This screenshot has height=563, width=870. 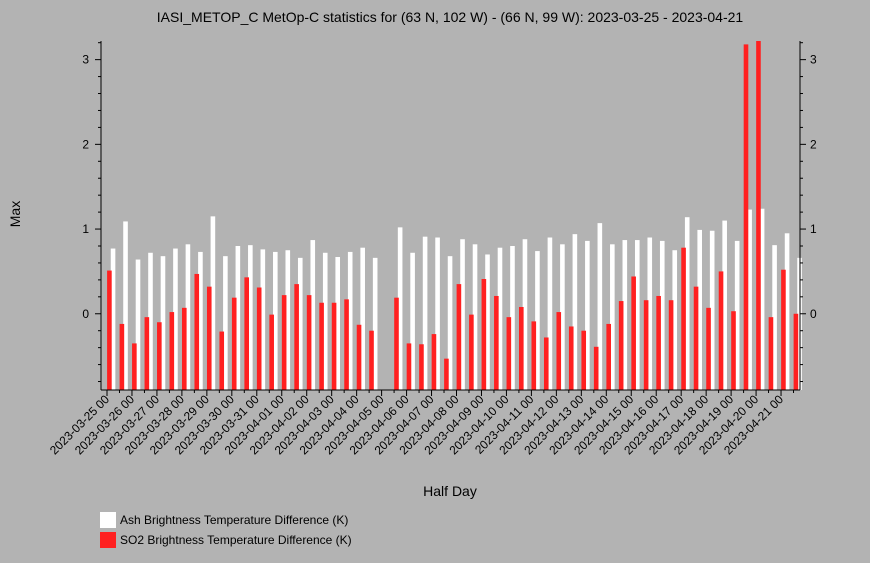 I want to click on y-tick-label-left: 1, so click(x=85, y=229).